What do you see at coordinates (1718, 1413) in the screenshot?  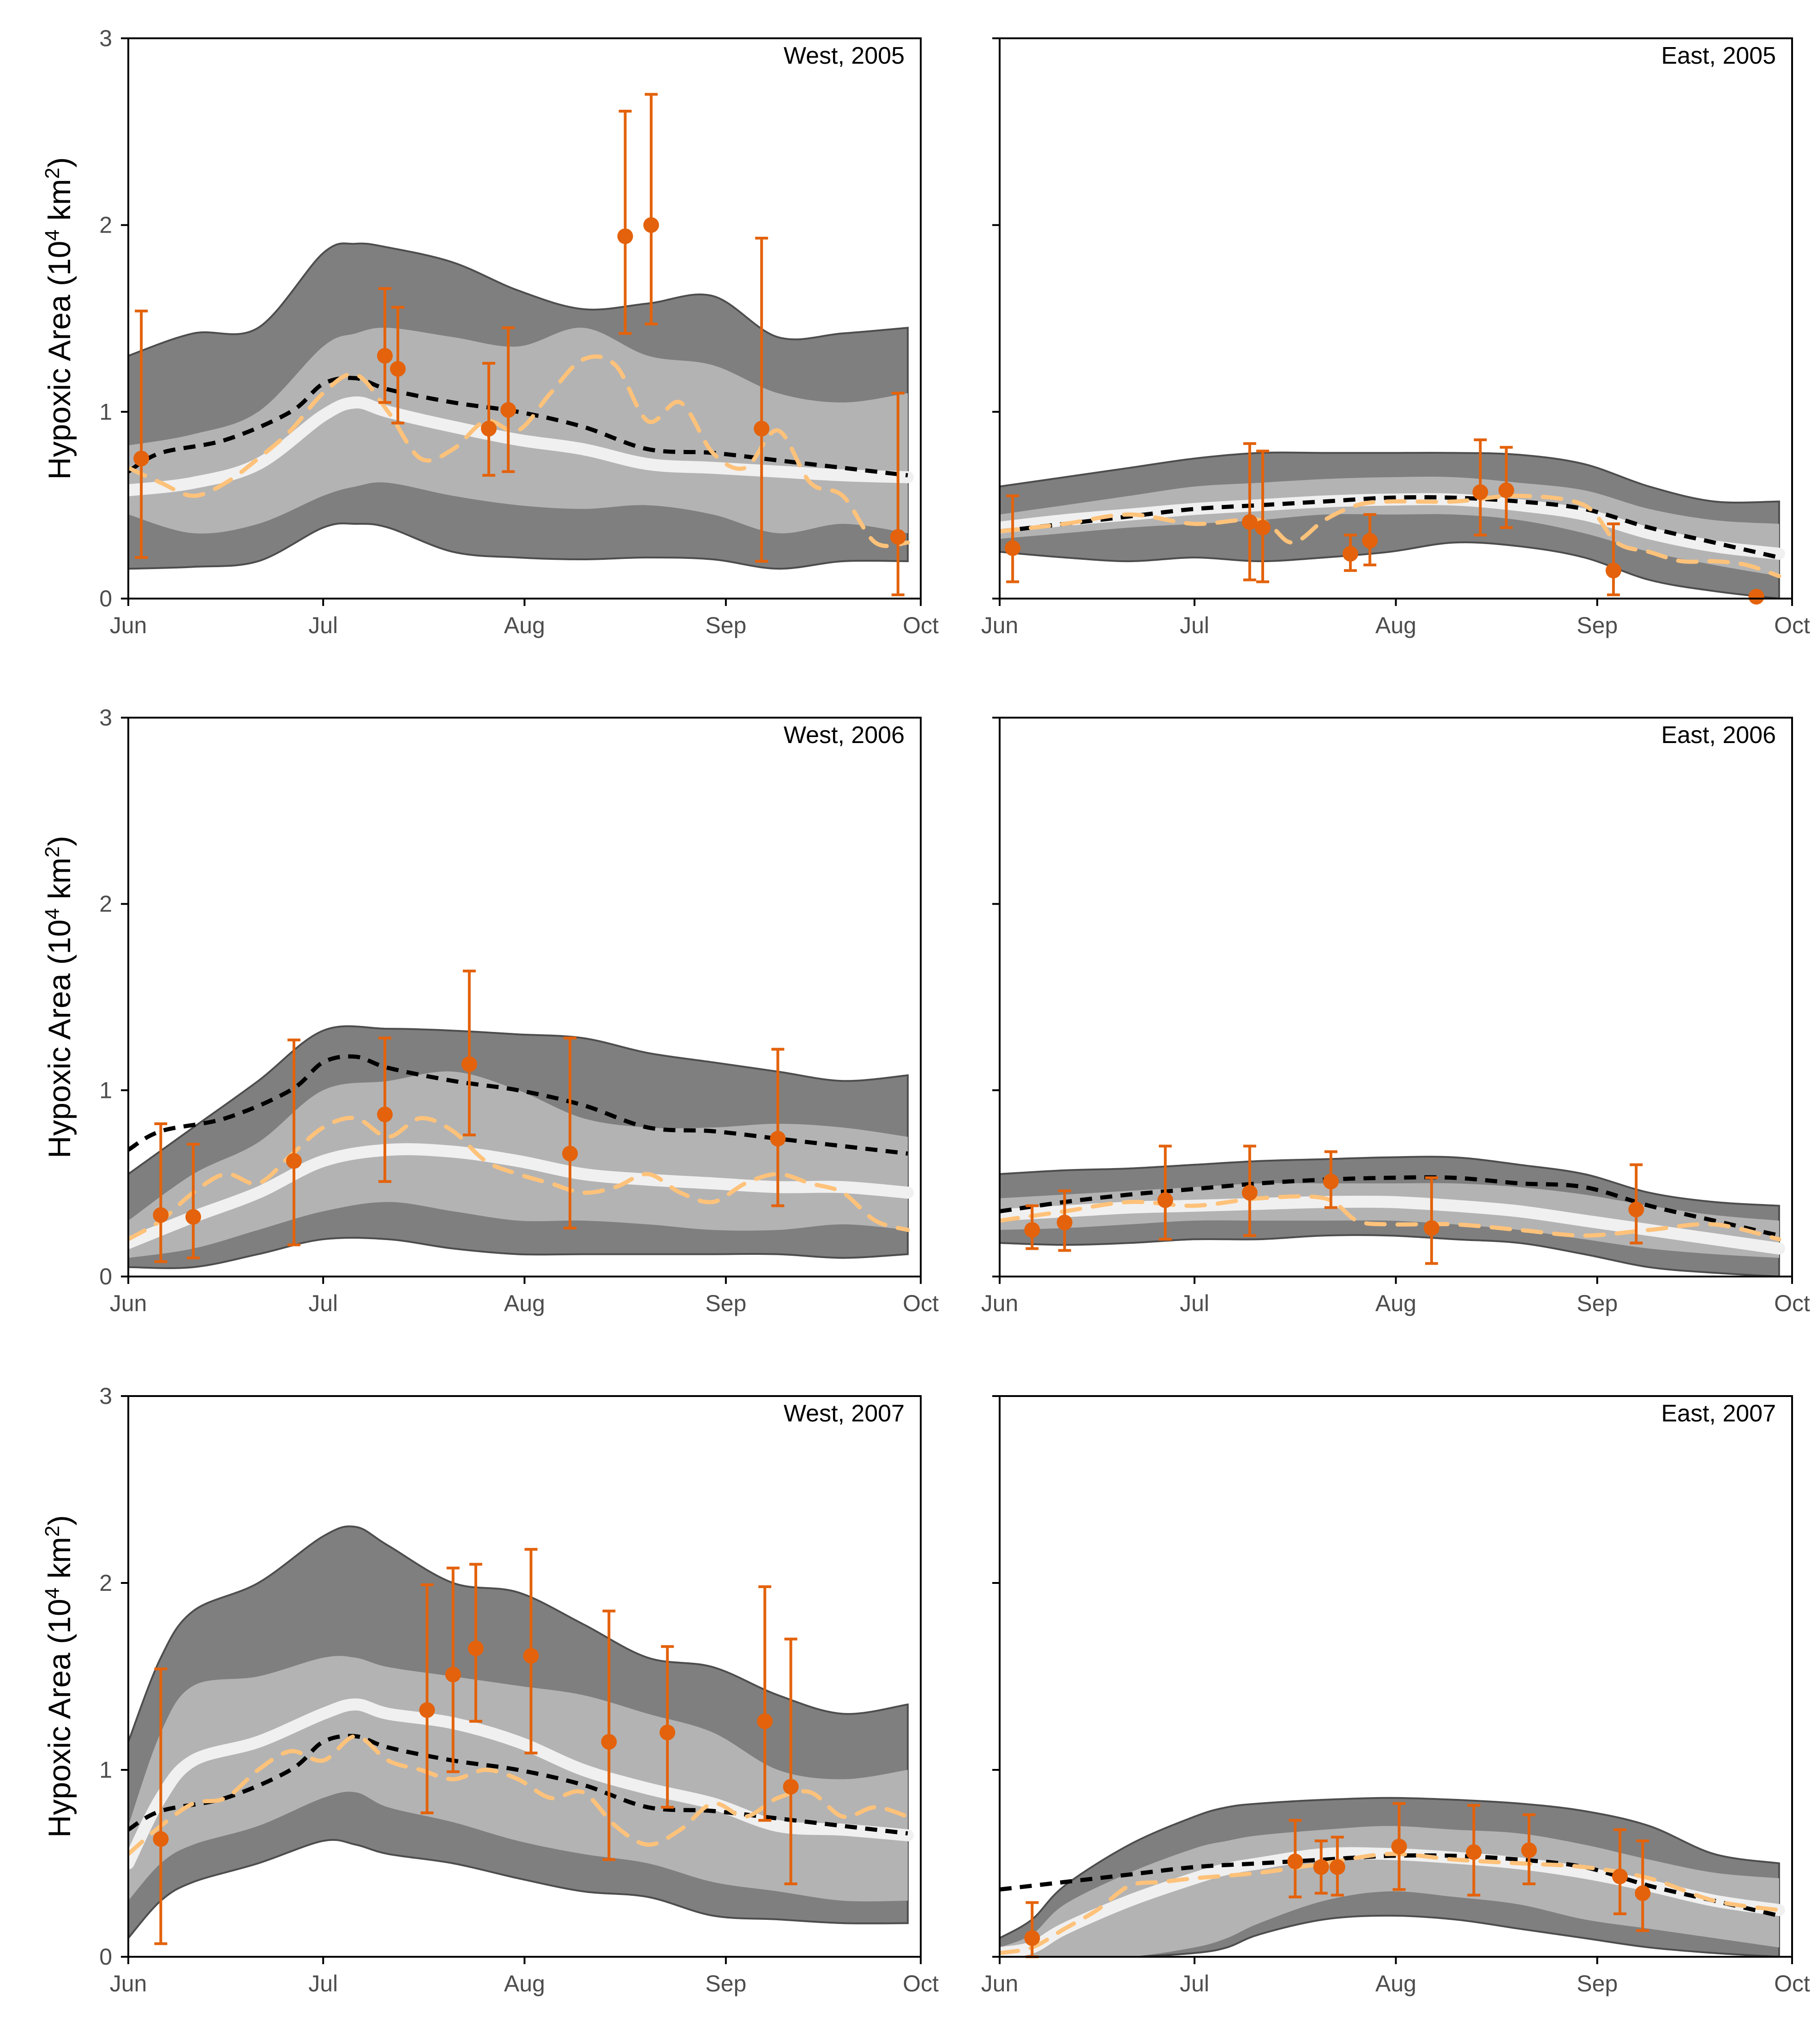 I see `panel-title: East, 2007` at bounding box center [1718, 1413].